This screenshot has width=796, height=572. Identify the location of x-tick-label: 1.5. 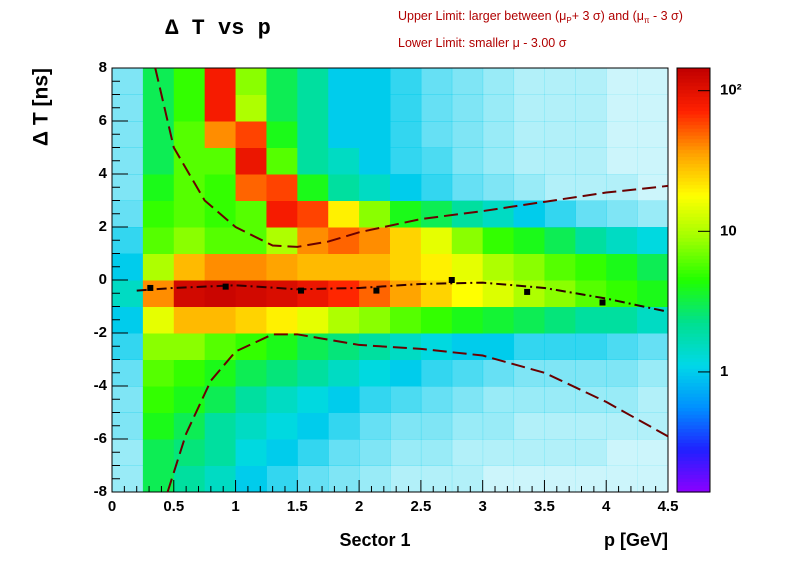
(297, 506).